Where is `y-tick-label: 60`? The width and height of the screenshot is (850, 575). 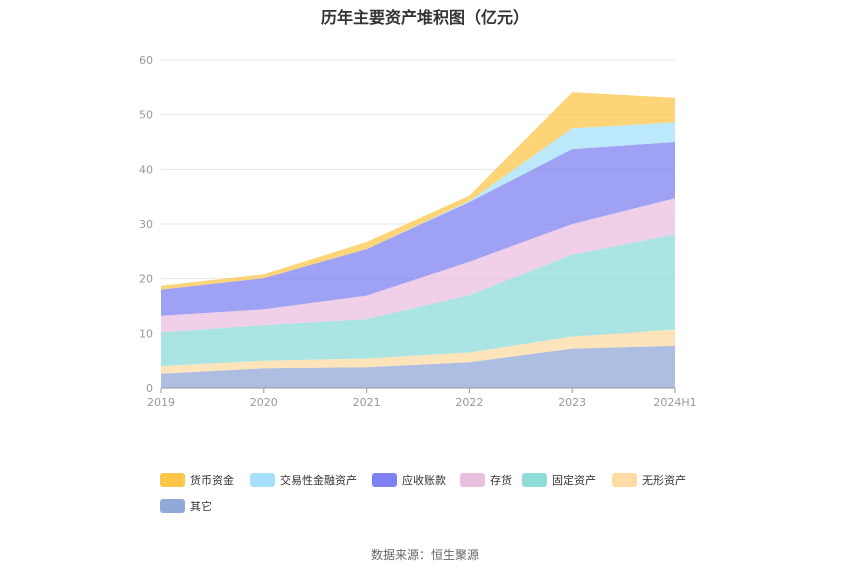 y-tick-label: 60 is located at coordinates (146, 60).